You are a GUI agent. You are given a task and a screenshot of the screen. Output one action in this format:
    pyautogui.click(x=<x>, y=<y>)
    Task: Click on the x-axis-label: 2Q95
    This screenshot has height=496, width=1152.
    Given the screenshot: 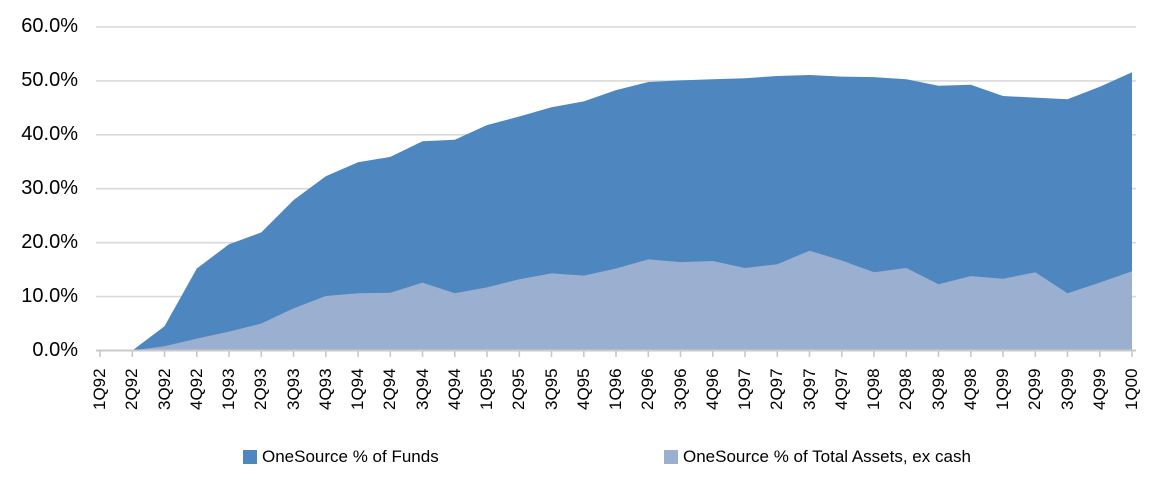 What is the action you would take?
    pyautogui.click(x=519, y=389)
    